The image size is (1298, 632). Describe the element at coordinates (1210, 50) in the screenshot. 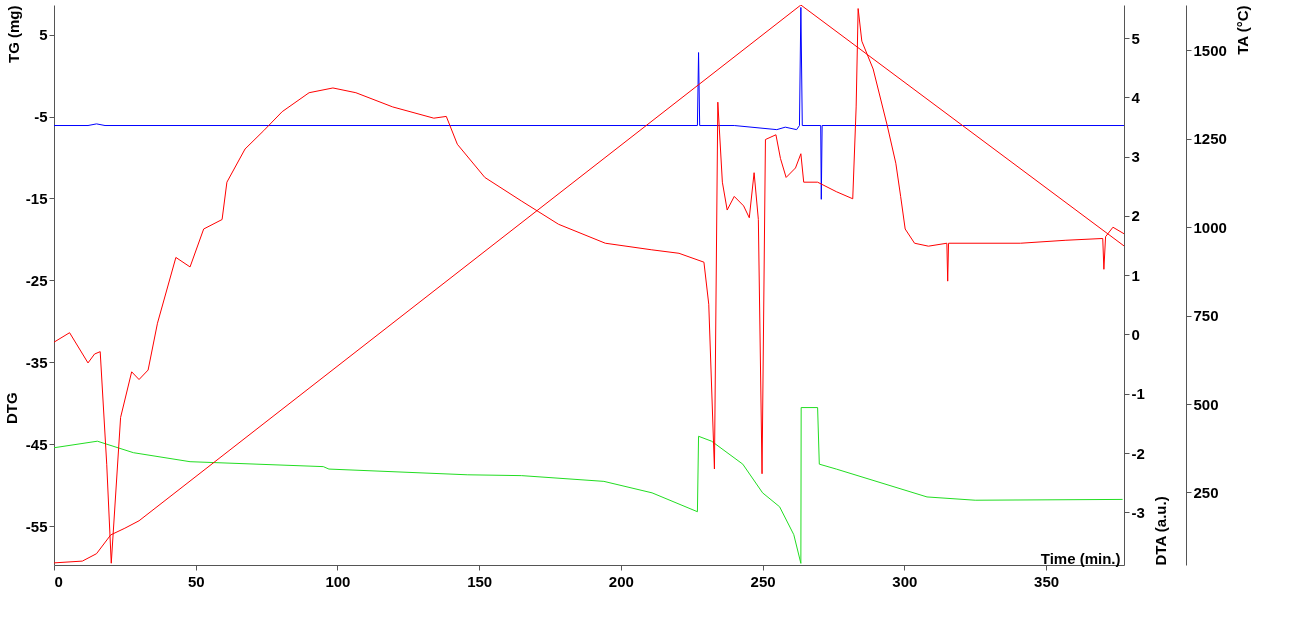

I see `y3-tick-label: 1500` at that location.